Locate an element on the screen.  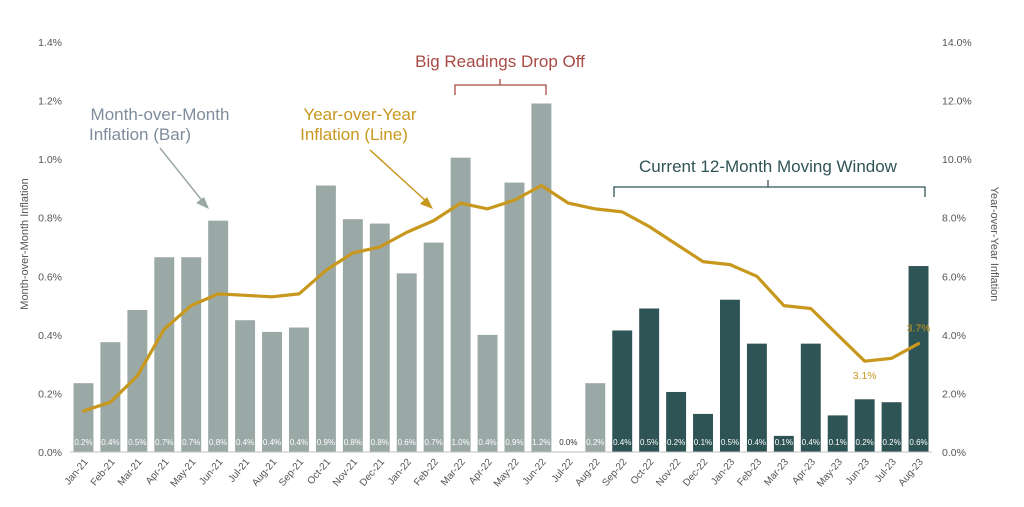
y-right-tick-label: 14.0% is located at coordinates (957, 43).